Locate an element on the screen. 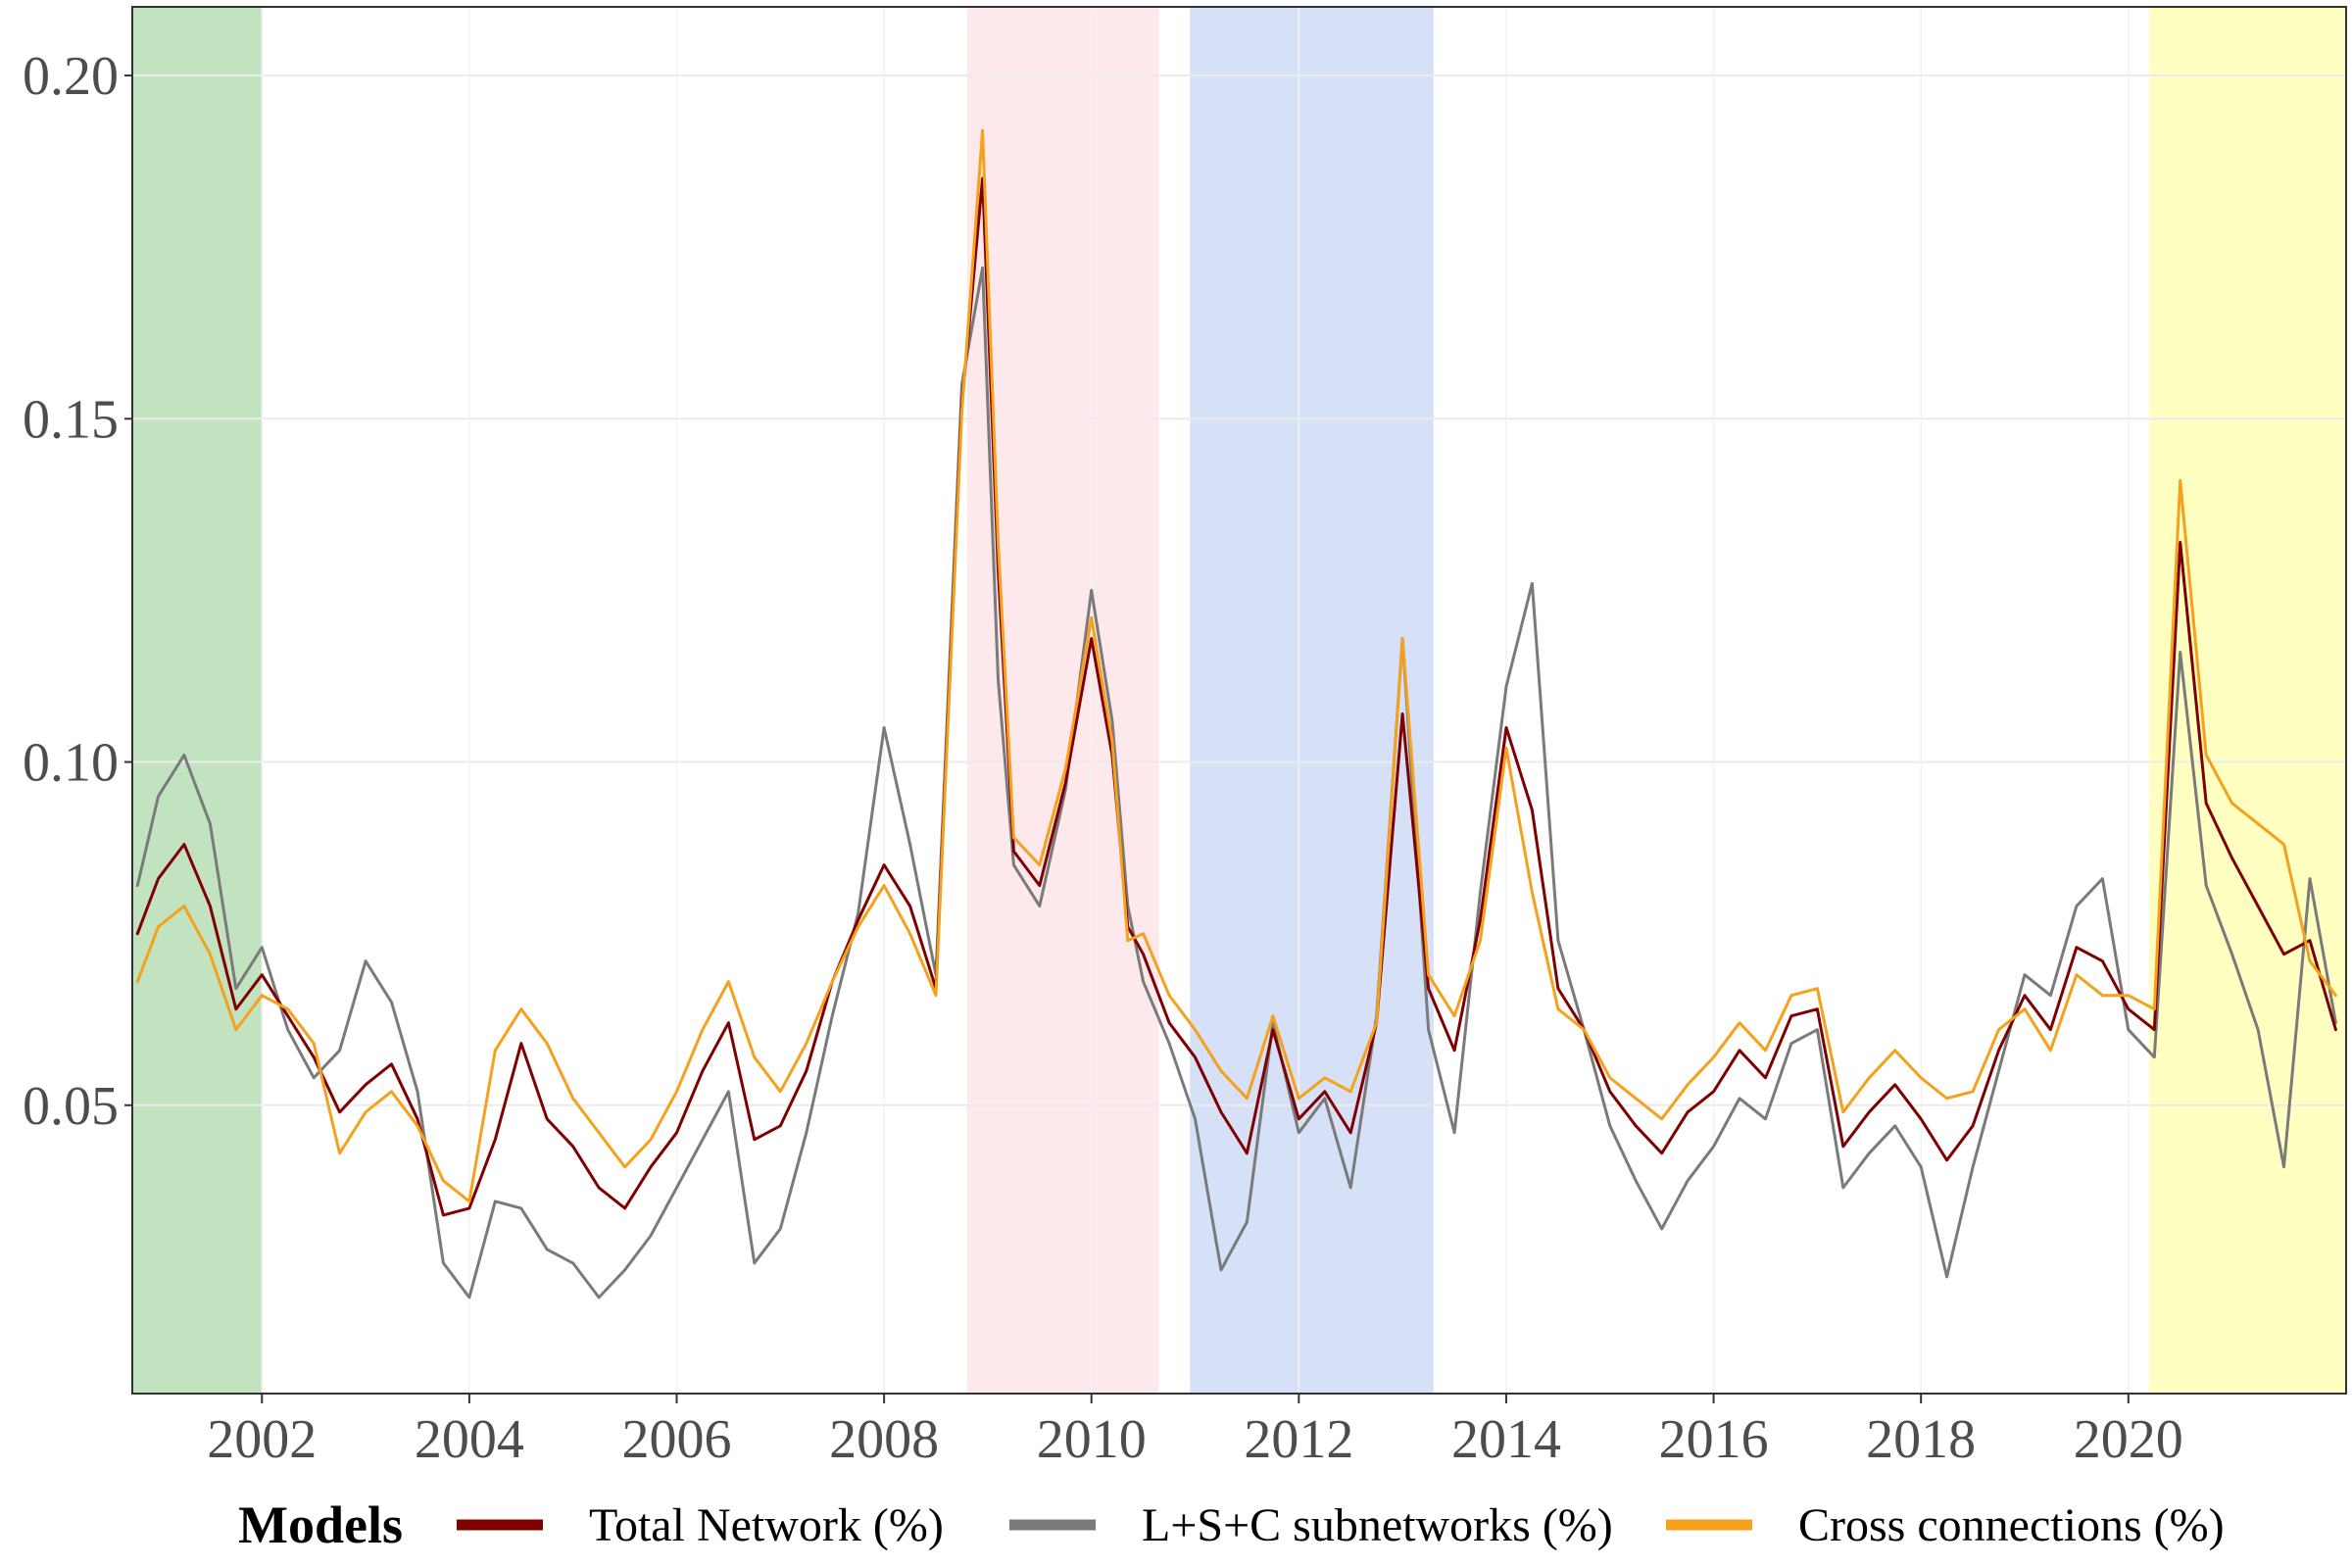 Image resolution: width=2352 pixels, height=1568 pixels. x-tick-label: 2018 is located at coordinates (1921, 1439).